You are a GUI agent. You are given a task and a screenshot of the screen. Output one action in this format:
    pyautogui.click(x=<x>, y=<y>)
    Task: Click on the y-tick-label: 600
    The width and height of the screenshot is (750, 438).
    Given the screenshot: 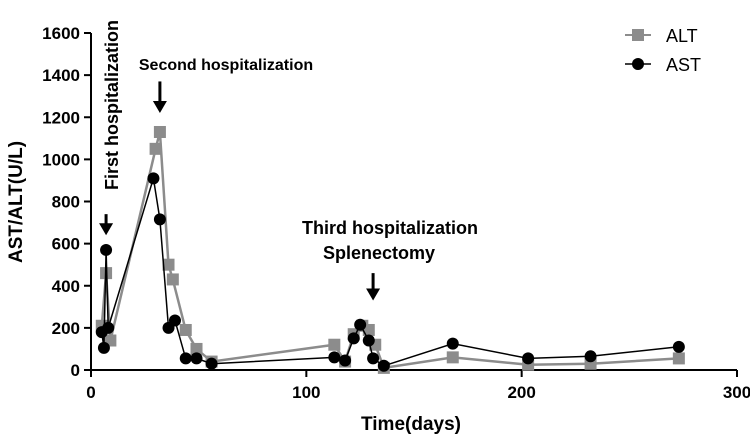 What is the action you would take?
    pyautogui.click(x=66, y=244)
    